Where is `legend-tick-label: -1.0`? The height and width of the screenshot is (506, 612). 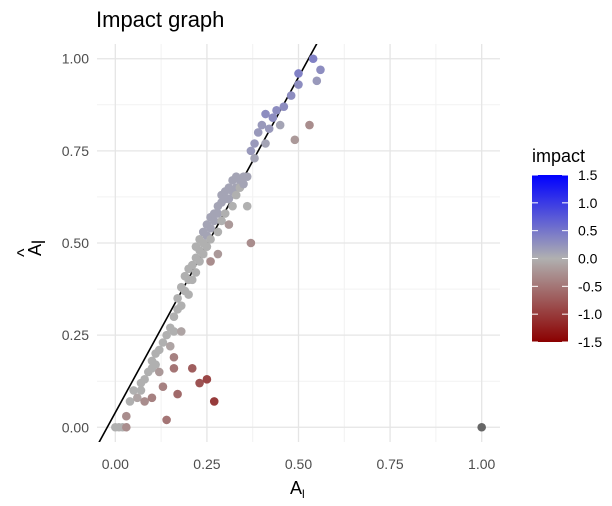 legend-tick-label: -1.0 is located at coordinates (590, 314).